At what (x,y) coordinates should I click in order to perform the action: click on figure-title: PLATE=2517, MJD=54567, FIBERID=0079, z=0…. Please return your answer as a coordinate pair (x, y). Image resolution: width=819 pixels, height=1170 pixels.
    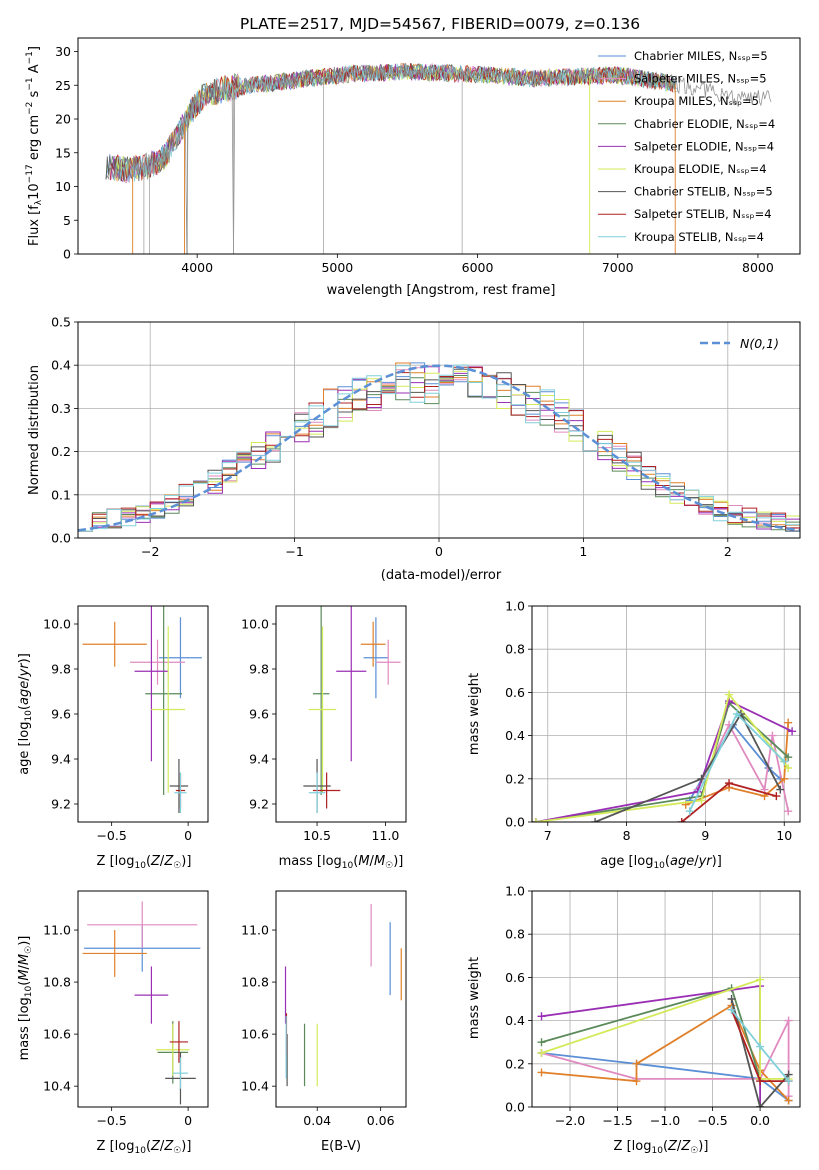
    Looking at the image, I should click on (440, 24).